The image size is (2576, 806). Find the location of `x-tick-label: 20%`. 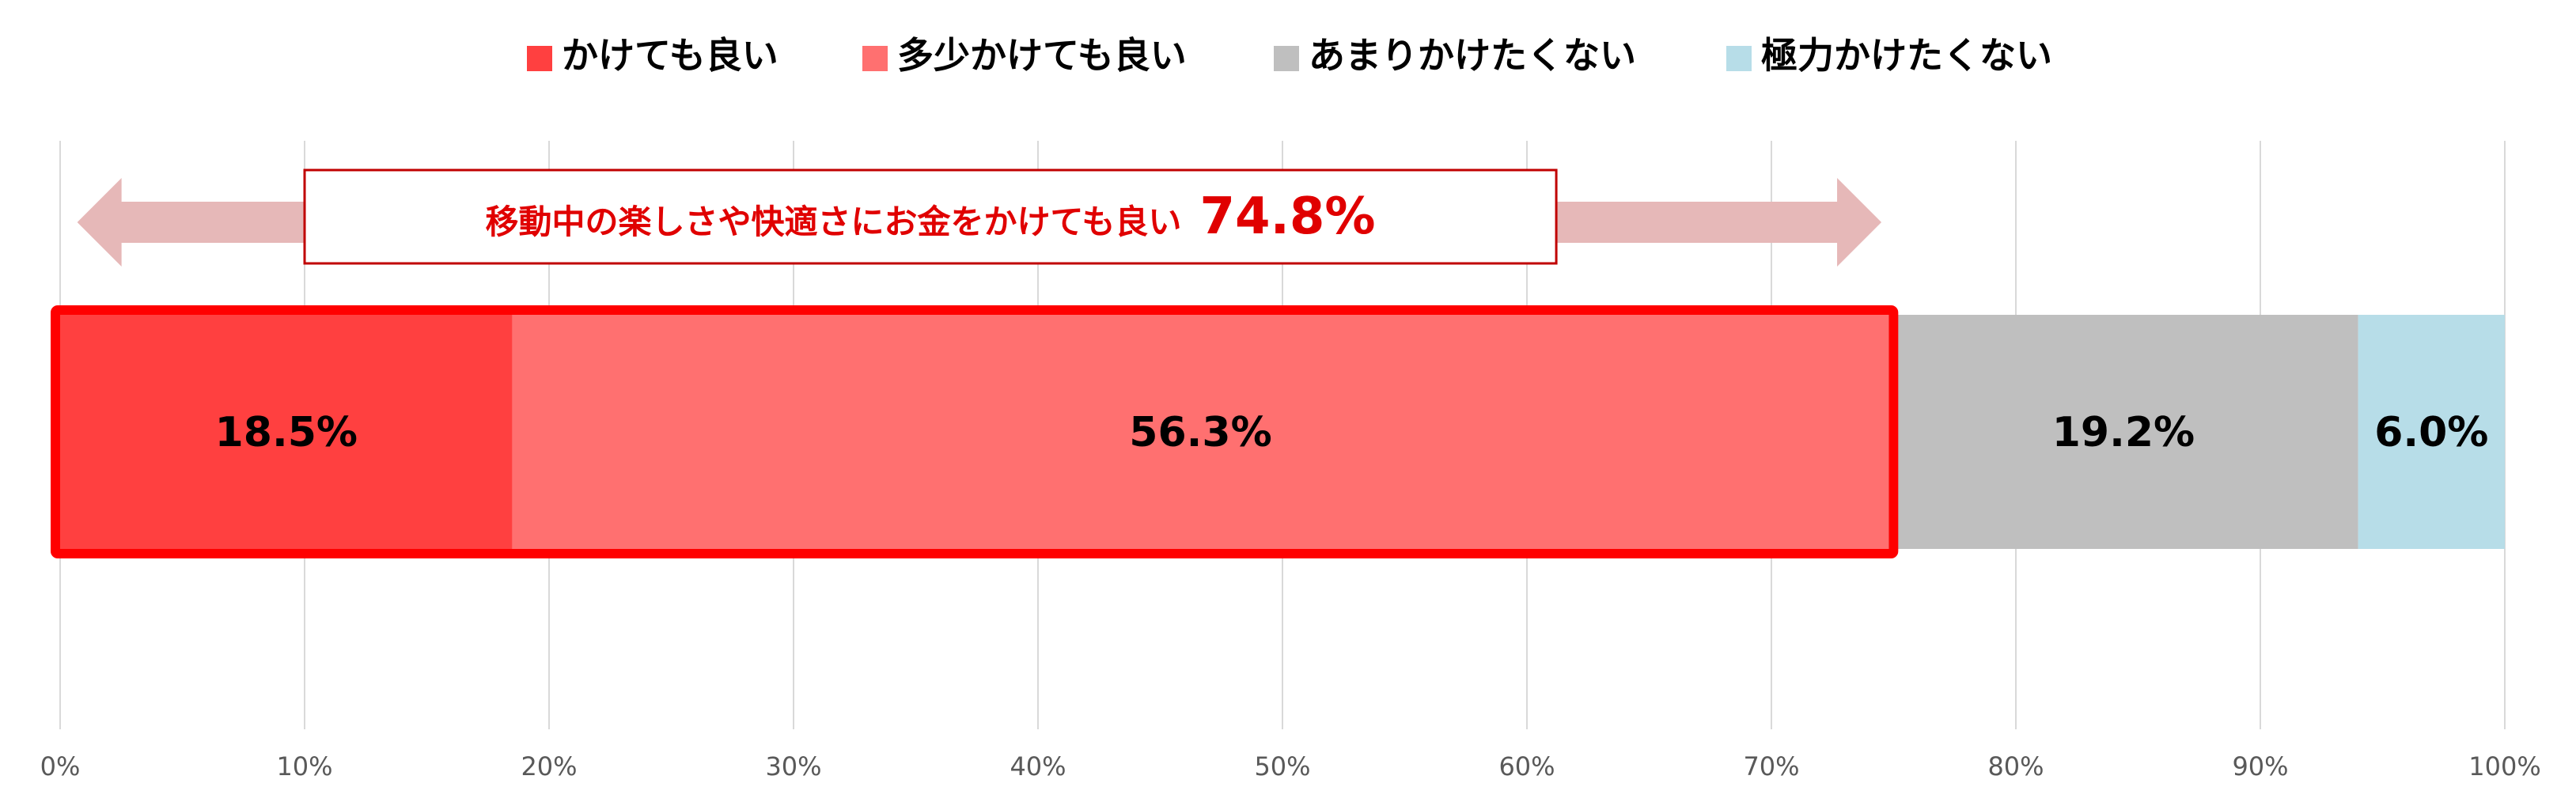

x-tick-label: 20% is located at coordinates (549, 766).